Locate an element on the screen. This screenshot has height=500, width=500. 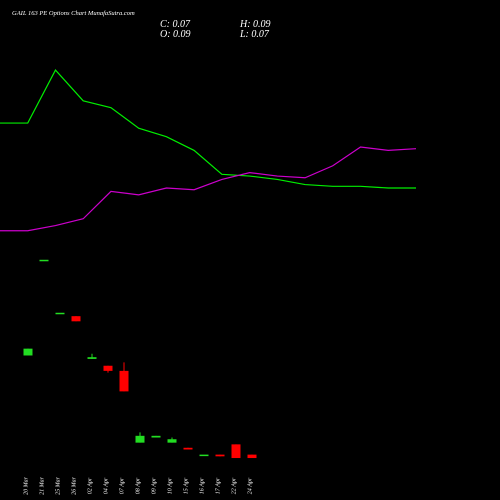
x-tick-label: 04 Apr is located at coordinates (105, 485).